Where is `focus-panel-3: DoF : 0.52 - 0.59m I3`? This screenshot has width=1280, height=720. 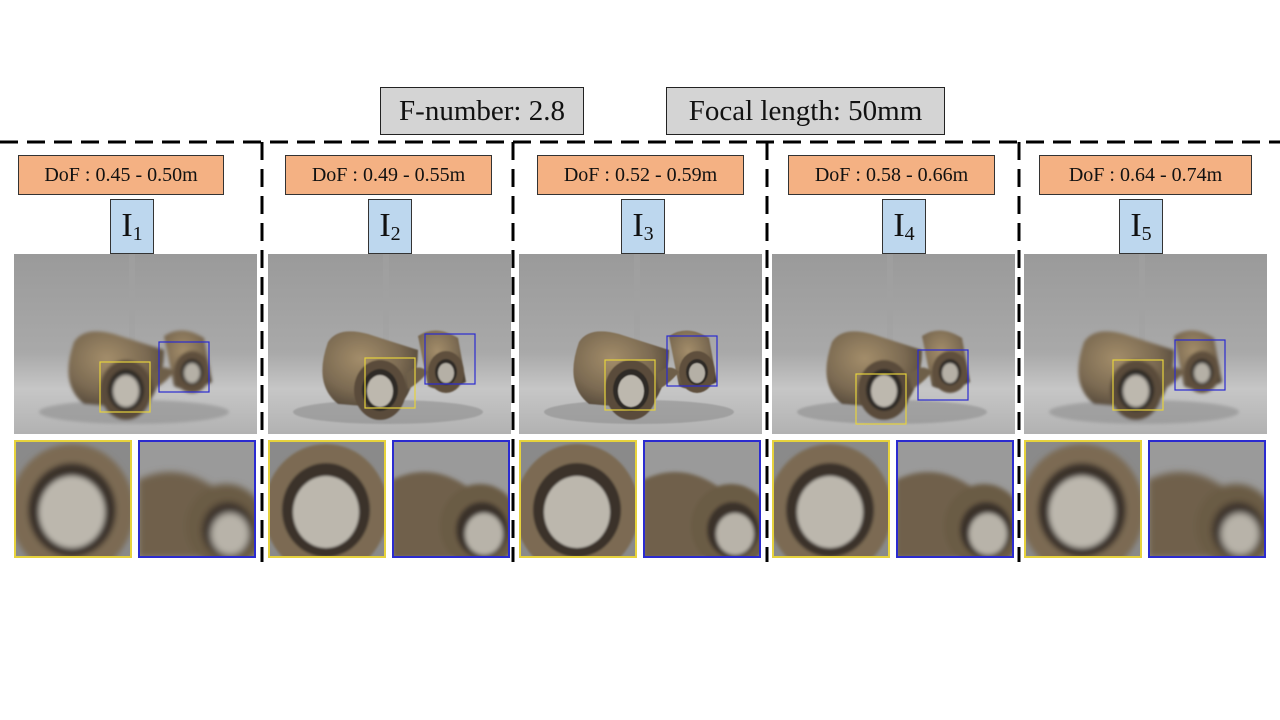
focus-panel-3: DoF : 0.52 - 0.59m I3 is located at coordinates (645, 355).